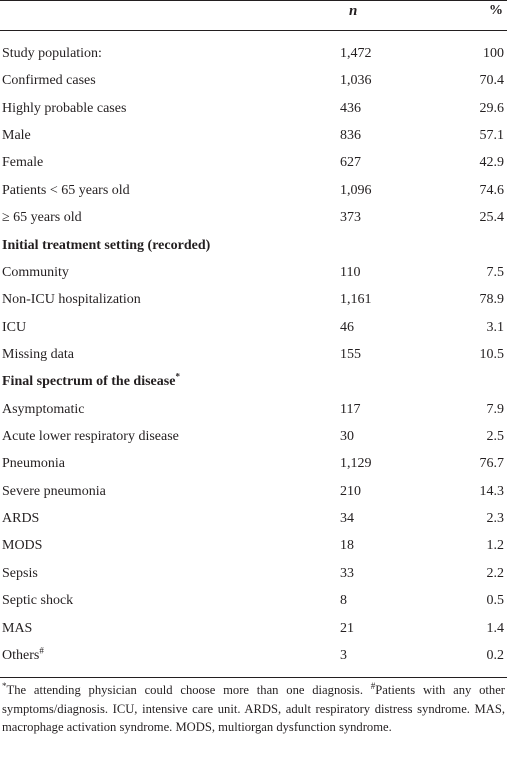  I want to click on n-value: 1,161, so click(356, 300).